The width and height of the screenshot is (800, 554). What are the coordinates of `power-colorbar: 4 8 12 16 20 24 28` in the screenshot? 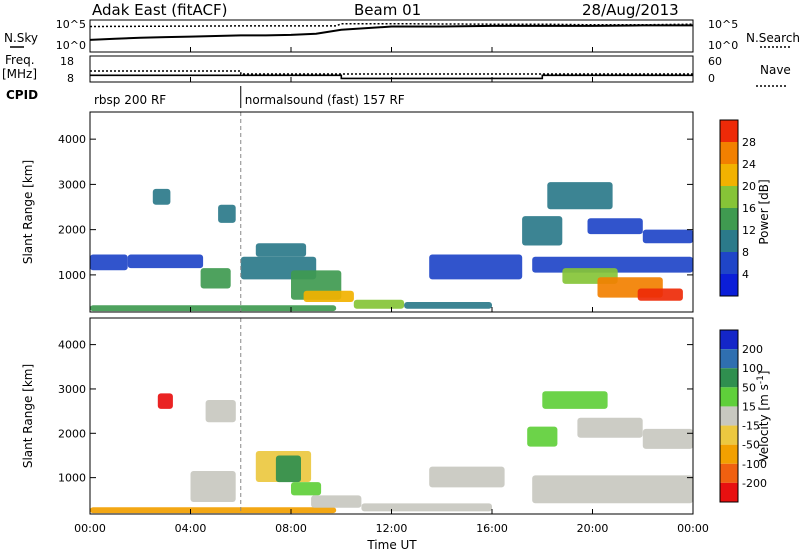 It's located at (737, 208).